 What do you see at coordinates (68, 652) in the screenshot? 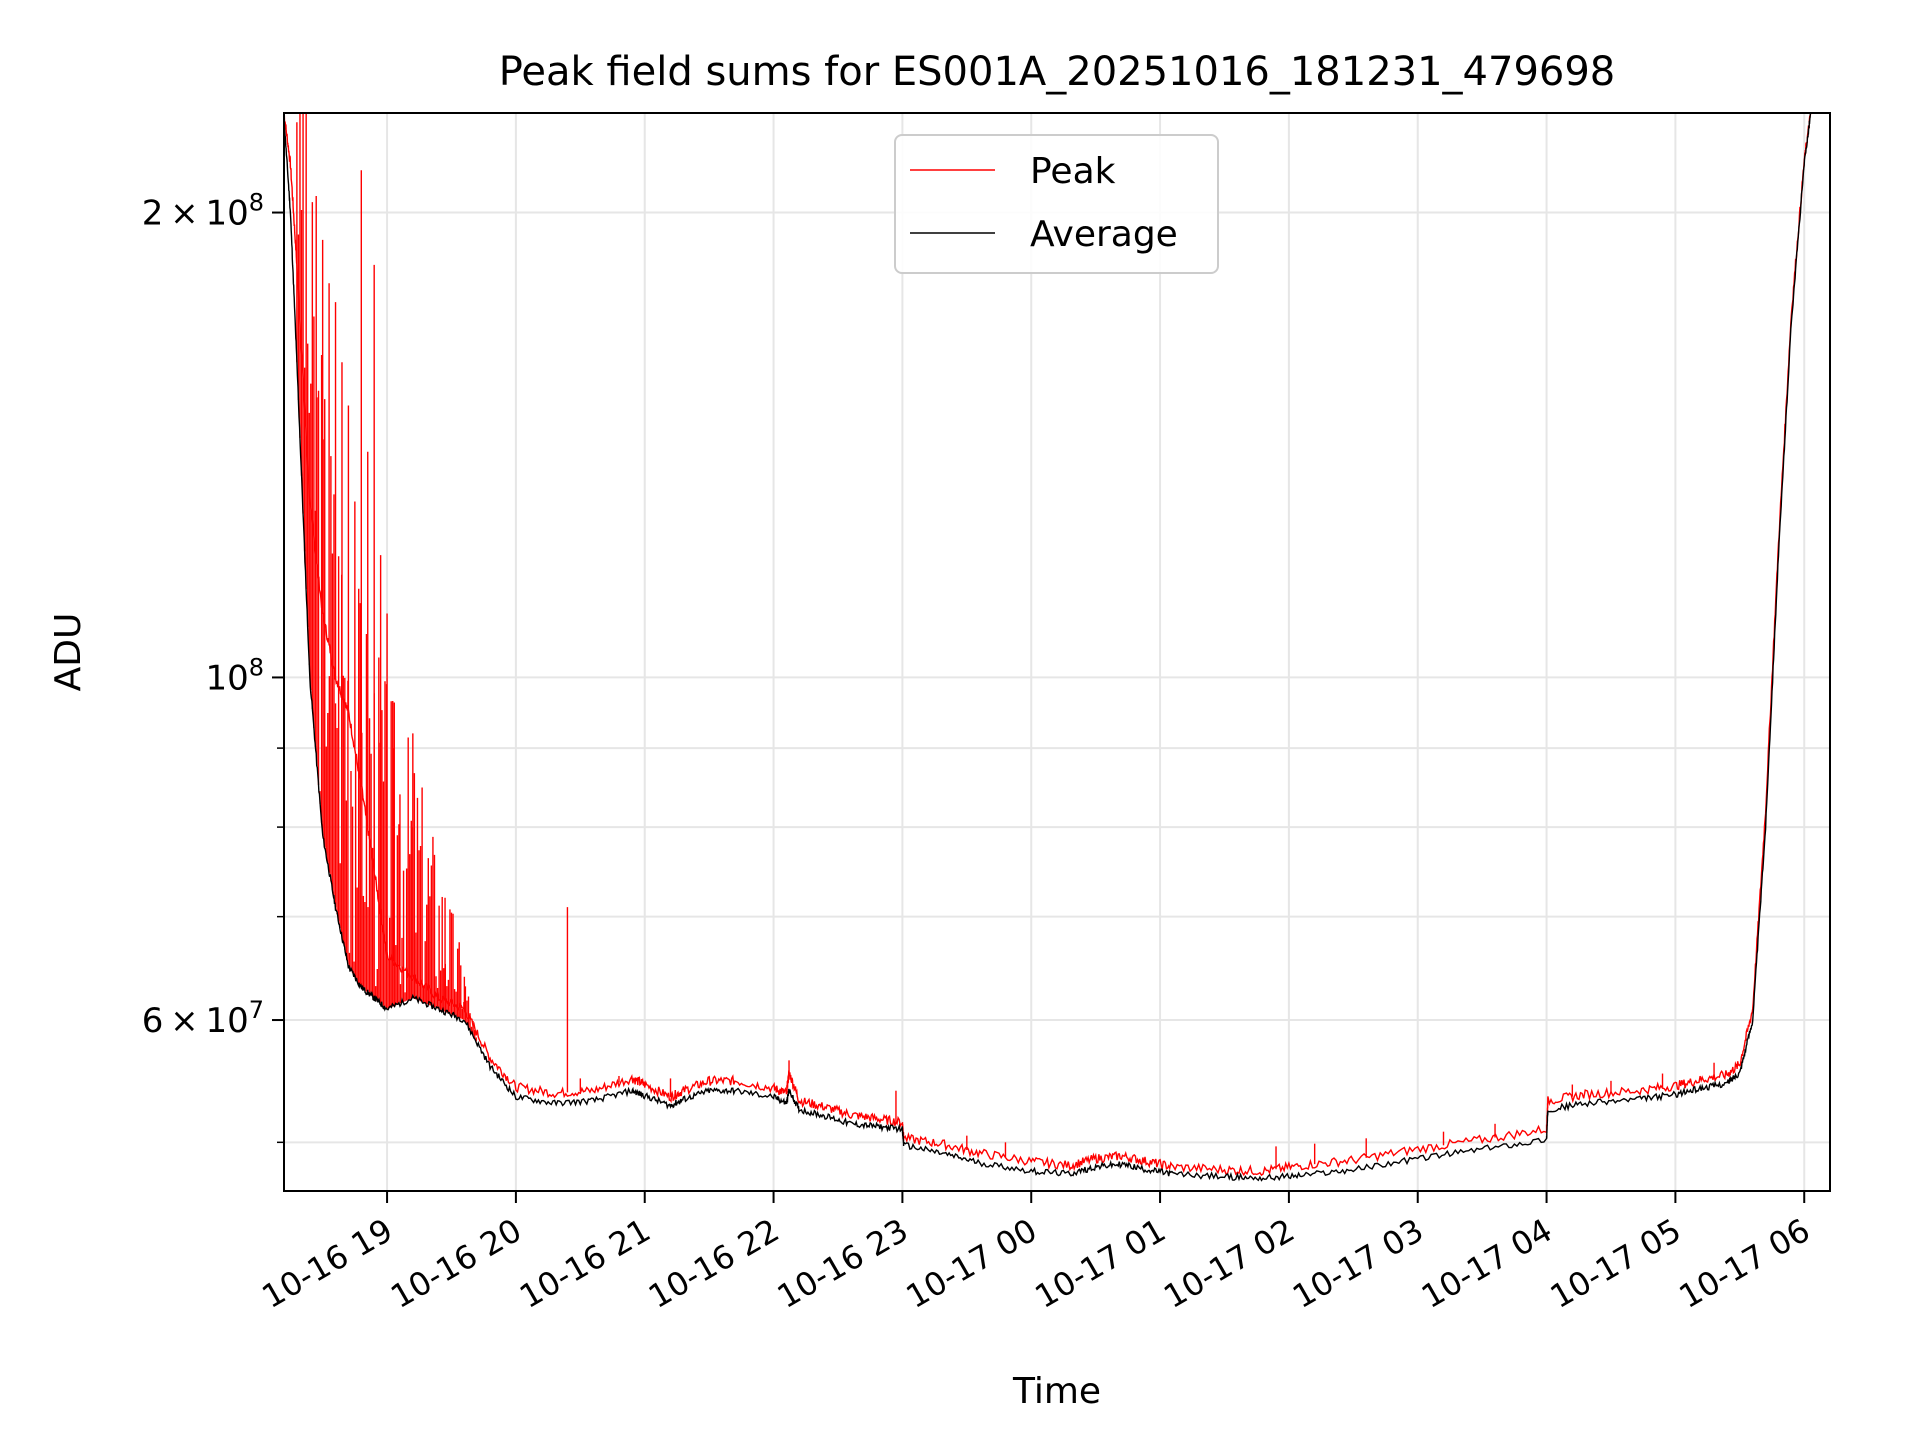
I see `y-axis-label: ADU` at bounding box center [68, 652].